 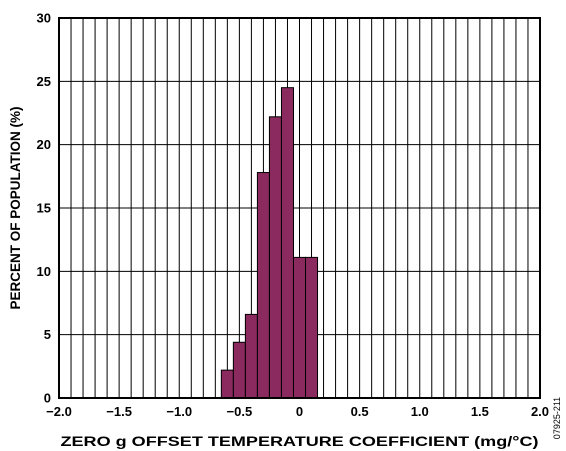 What do you see at coordinates (59, 411) in the screenshot?
I see `x-tick-label: −2.0` at bounding box center [59, 411].